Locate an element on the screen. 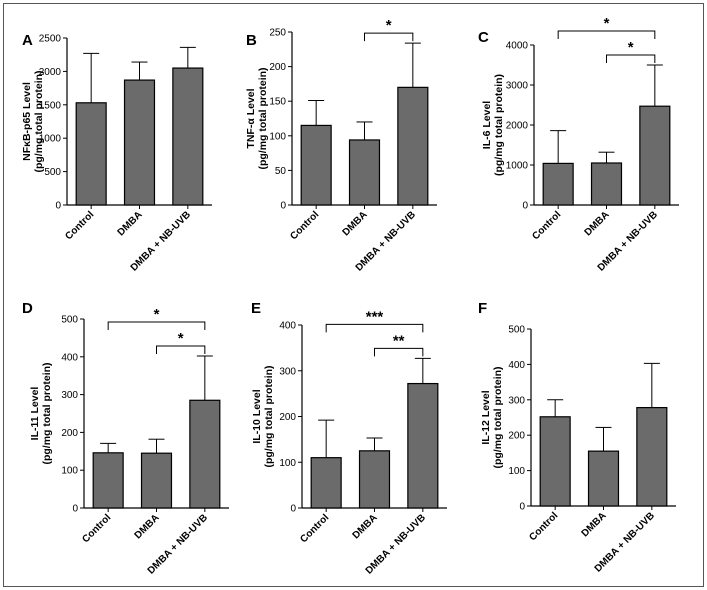 This screenshot has height=590, width=707. y-axis-title: IL-12 Level(pg/mg total protein) is located at coordinates (492, 417).